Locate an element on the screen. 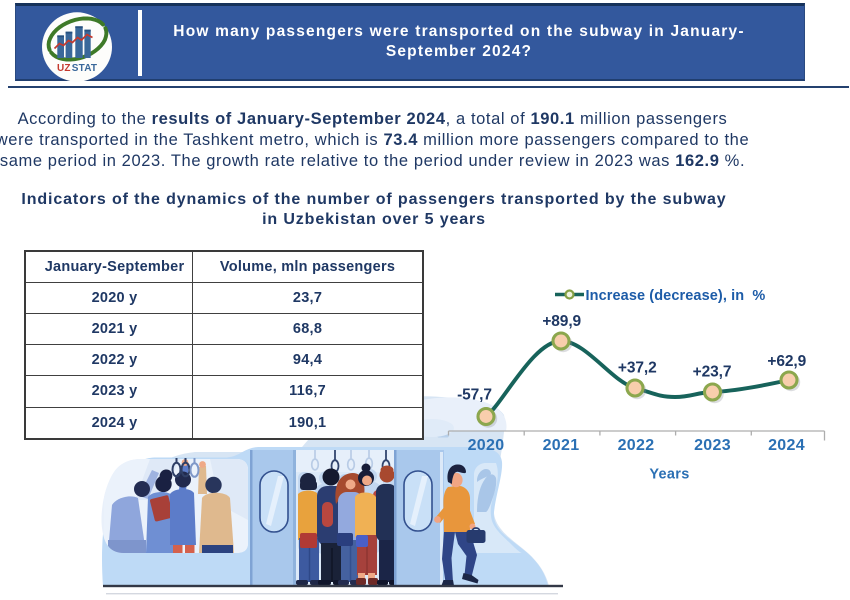  svg-text: 2024 is located at coordinates (786, 445).